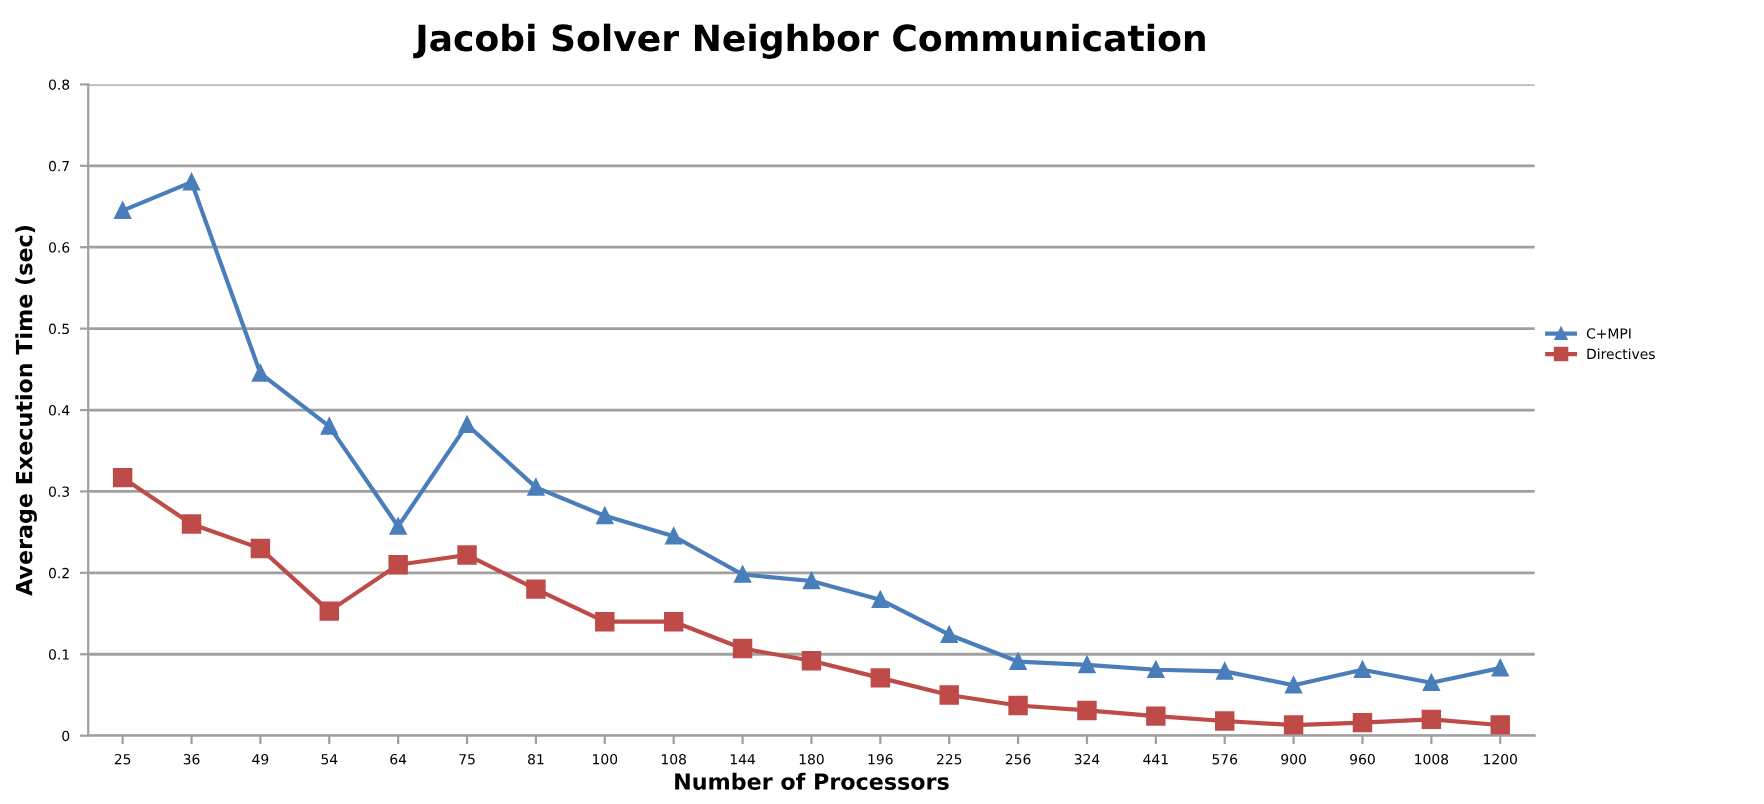 The image size is (1764, 804). Describe the element at coordinates (26, 411) in the screenshot. I see `y-axis-title: Average Execution Time (sec)` at that location.